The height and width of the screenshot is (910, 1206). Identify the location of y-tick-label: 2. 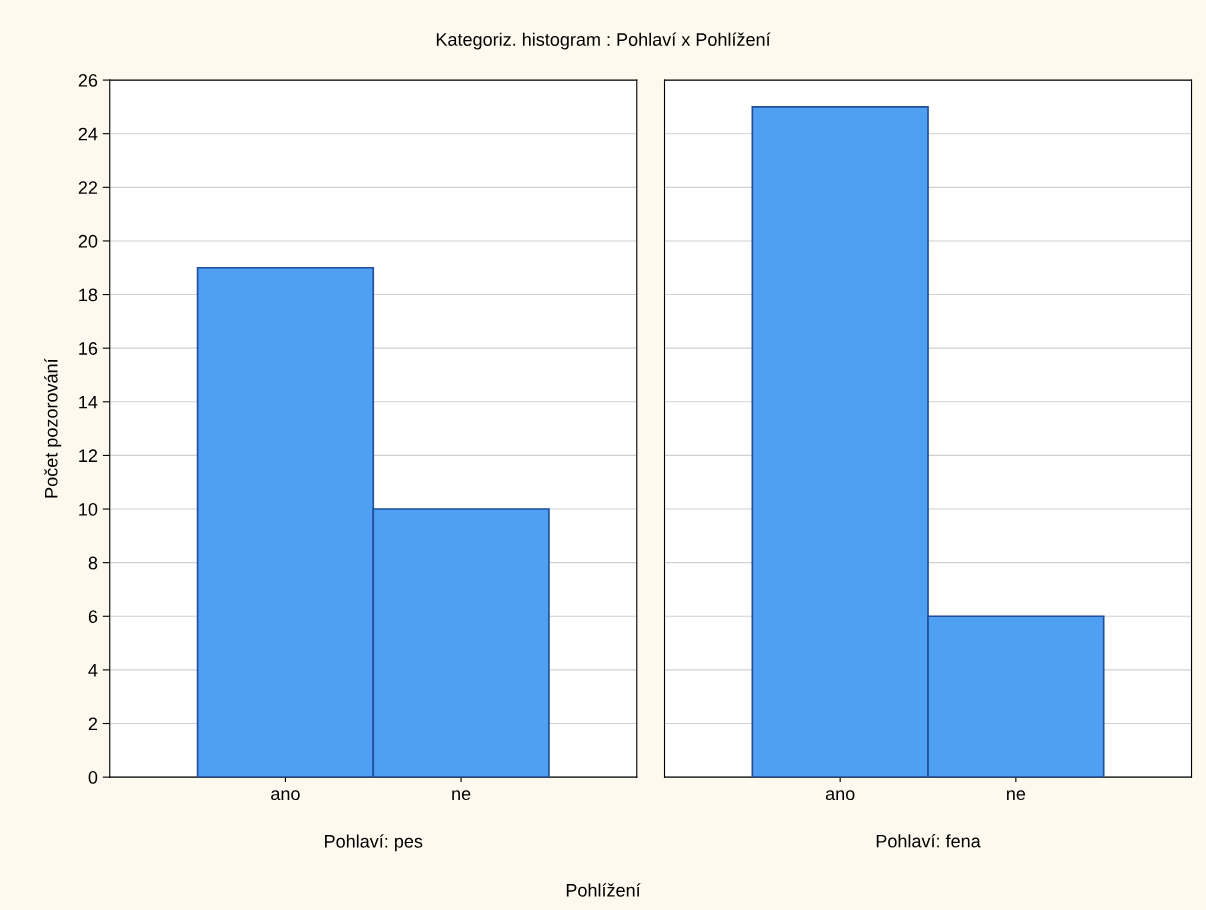
(93, 724).